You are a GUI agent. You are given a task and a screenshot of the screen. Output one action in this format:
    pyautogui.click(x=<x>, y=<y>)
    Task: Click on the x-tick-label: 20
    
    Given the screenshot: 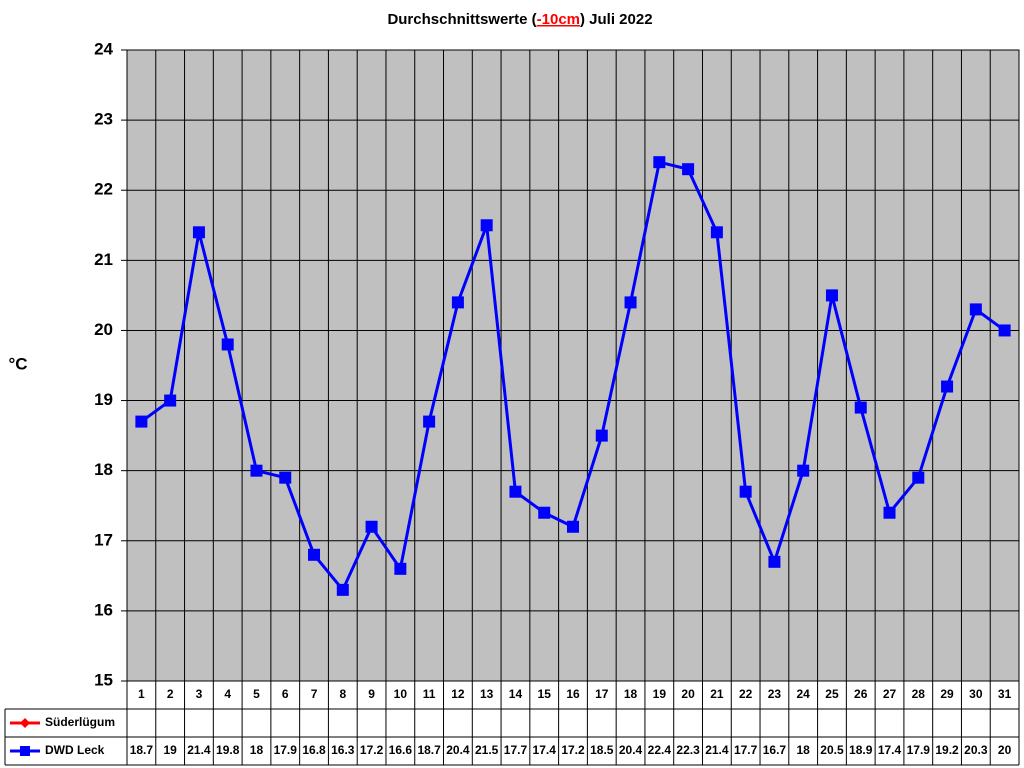 What is the action you would take?
    pyautogui.click(x=688, y=694)
    